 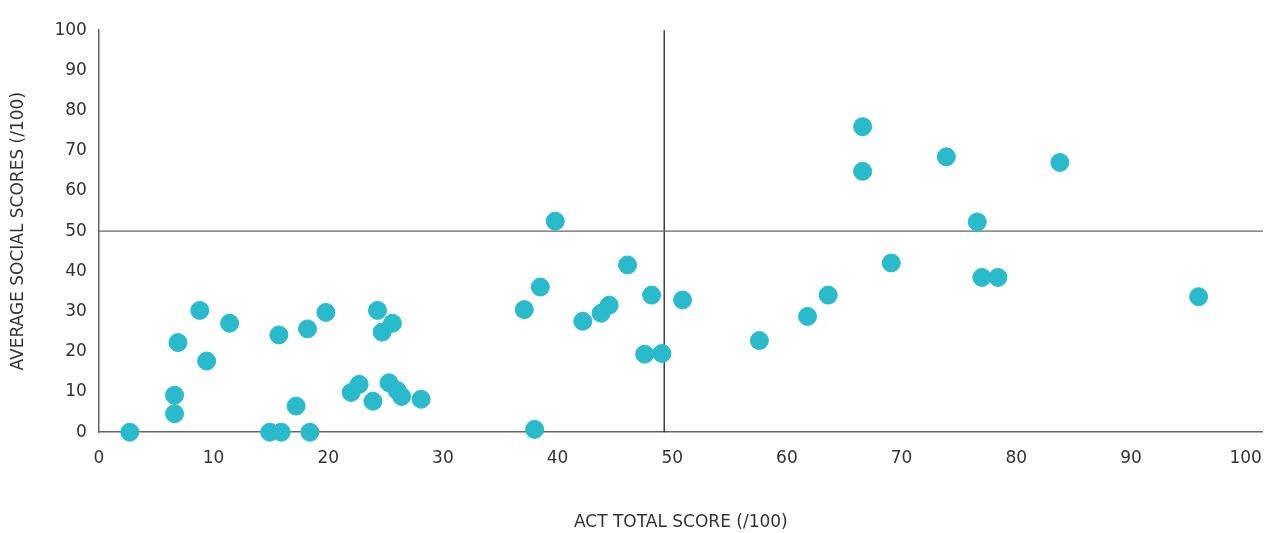 What do you see at coordinates (76, 350) in the screenshot?
I see `y-tick-label: 20` at bounding box center [76, 350].